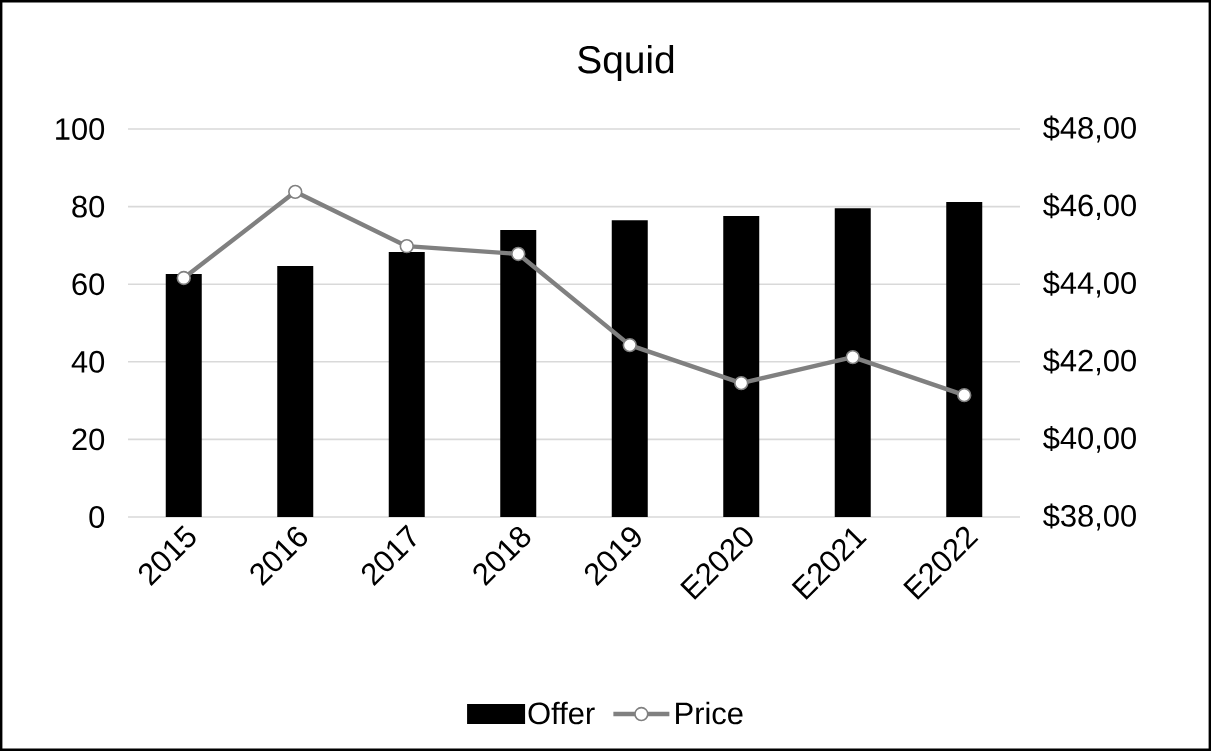  What do you see at coordinates (561, 713) in the screenshot?
I see `legend-label: Offer` at bounding box center [561, 713].